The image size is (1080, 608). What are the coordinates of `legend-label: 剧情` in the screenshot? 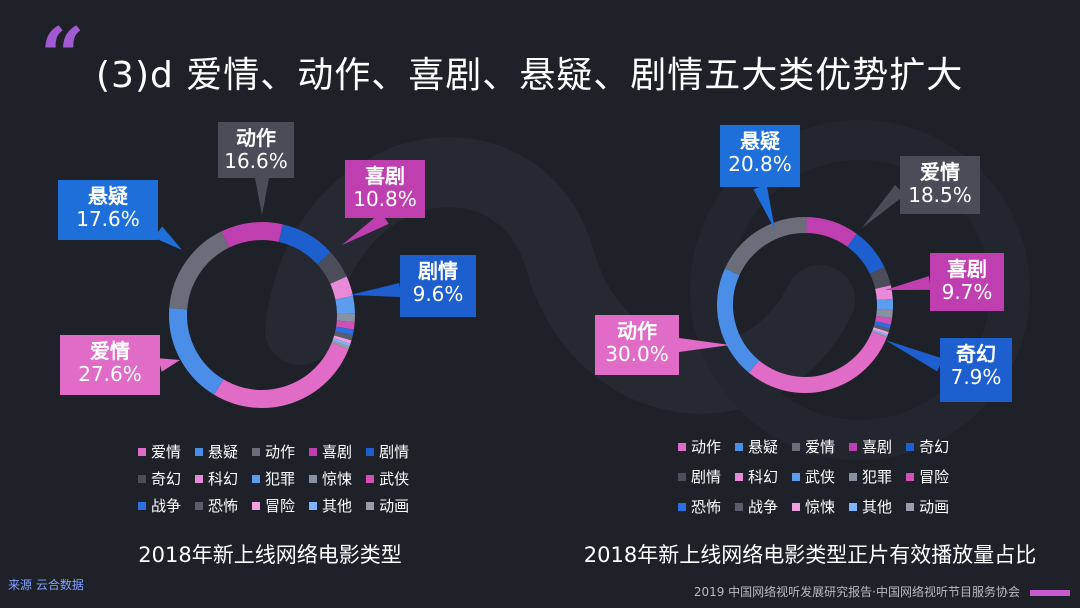 It's located at (394, 452).